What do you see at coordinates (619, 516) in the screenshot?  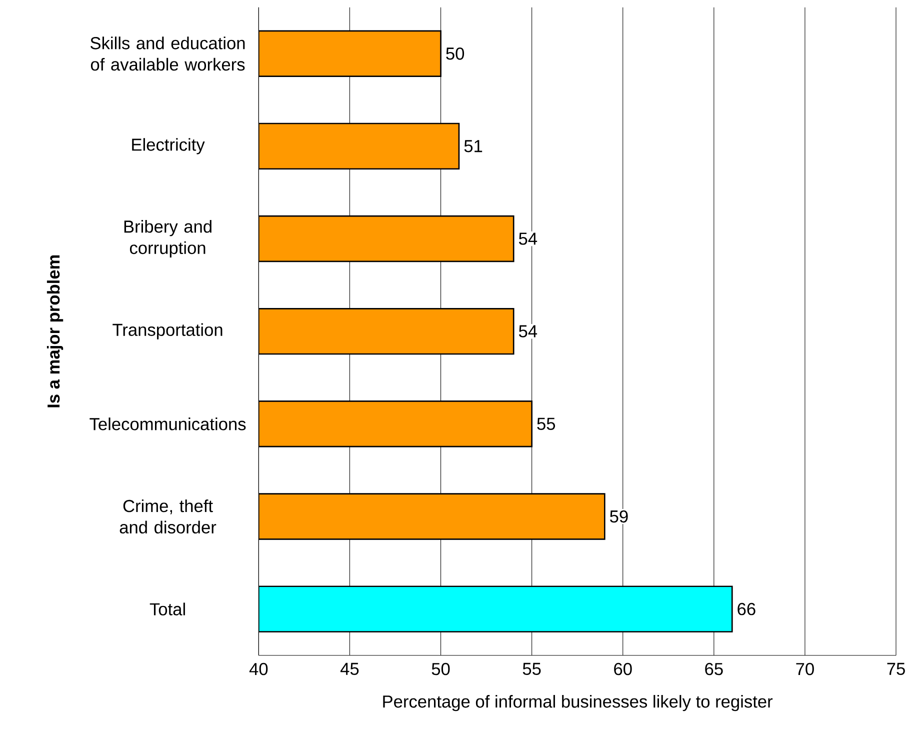 I see `data-label: 59` at bounding box center [619, 516].